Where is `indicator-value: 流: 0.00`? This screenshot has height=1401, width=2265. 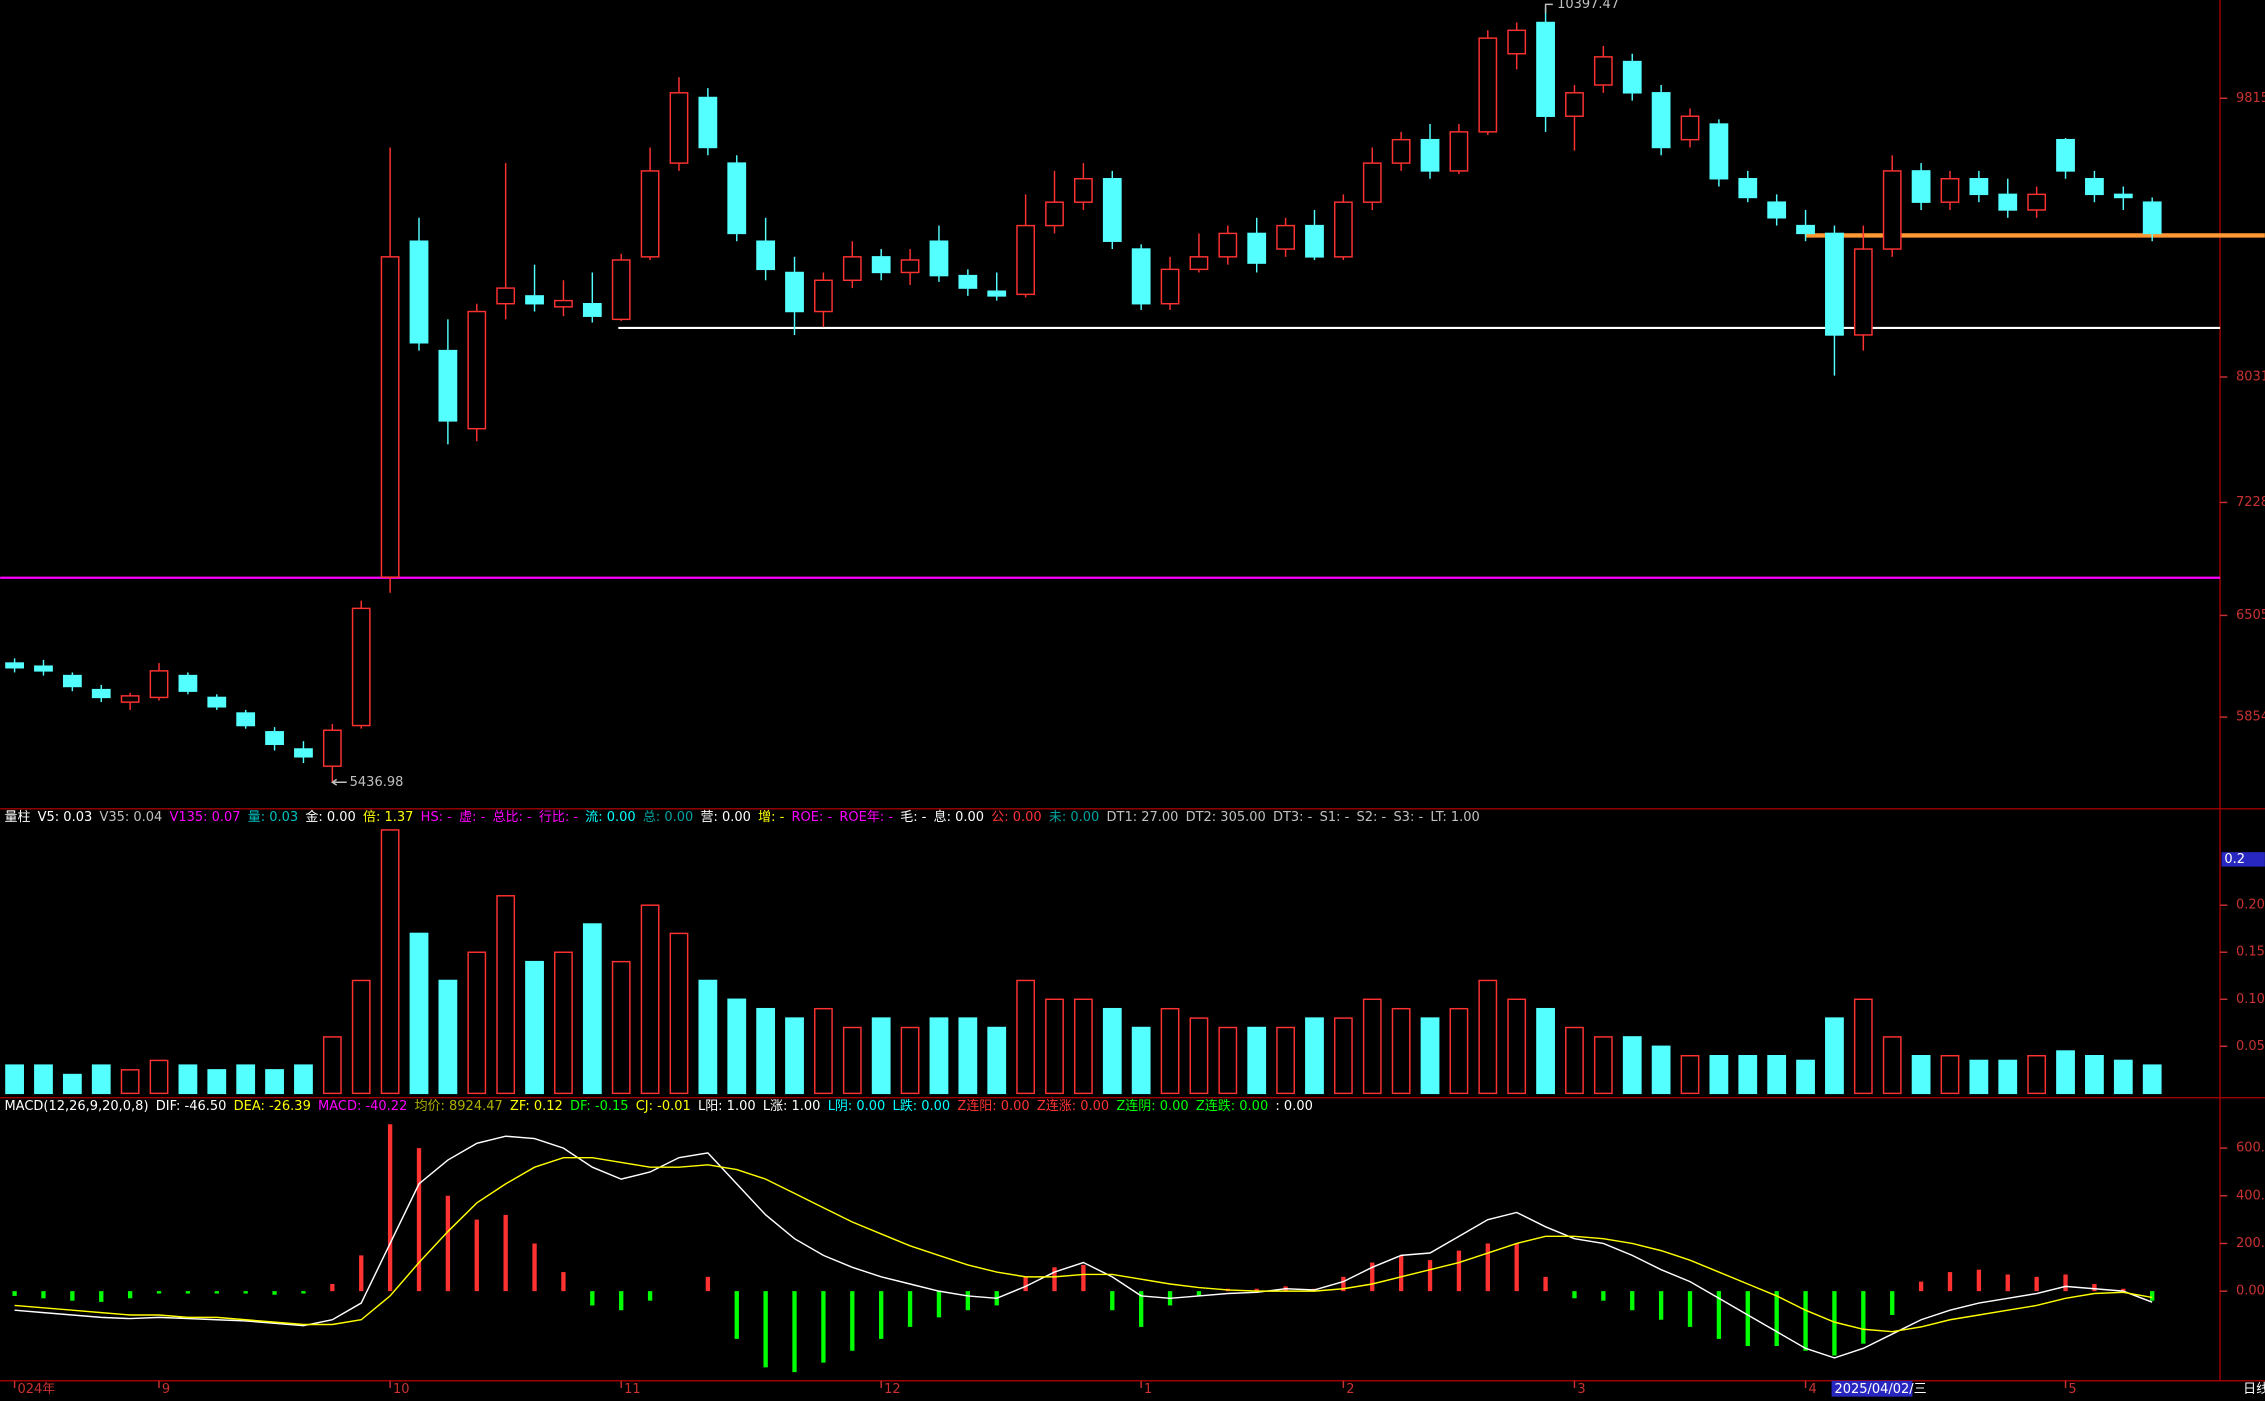
indicator-value: 流: 0.00 is located at coordinates (610, 817).